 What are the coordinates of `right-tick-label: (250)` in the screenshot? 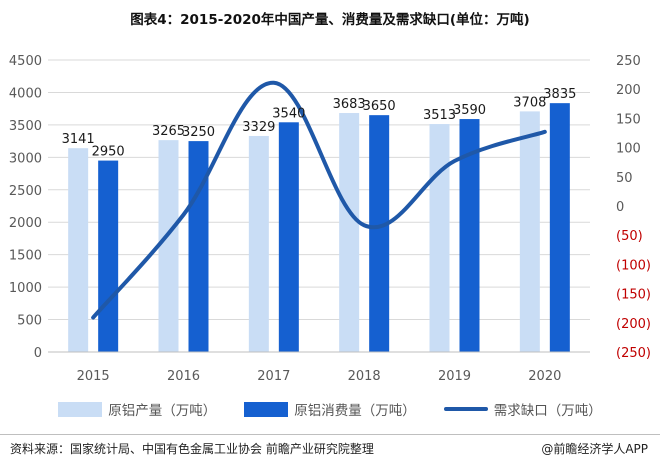 It's located at (633, 353).